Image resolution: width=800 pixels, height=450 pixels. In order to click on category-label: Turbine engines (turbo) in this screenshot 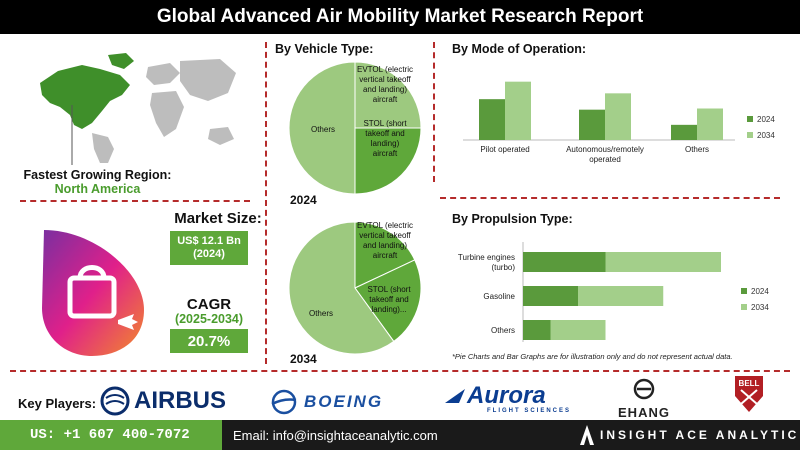, I will do `click(486, 262)`.